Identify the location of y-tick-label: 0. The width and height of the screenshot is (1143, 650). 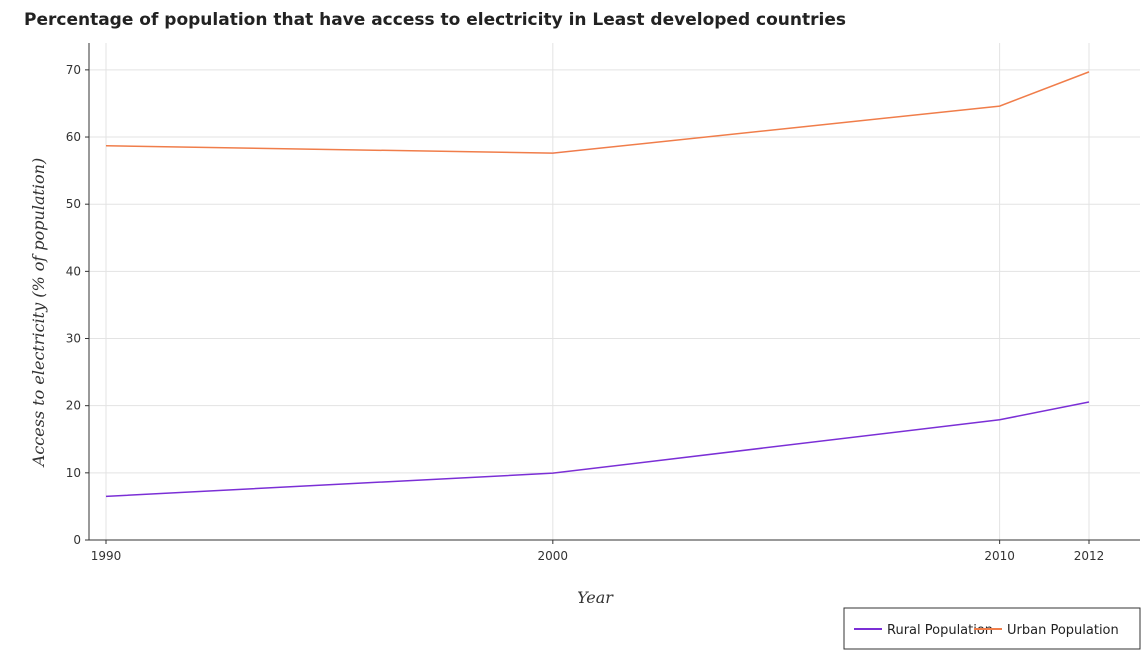
(77, 540).